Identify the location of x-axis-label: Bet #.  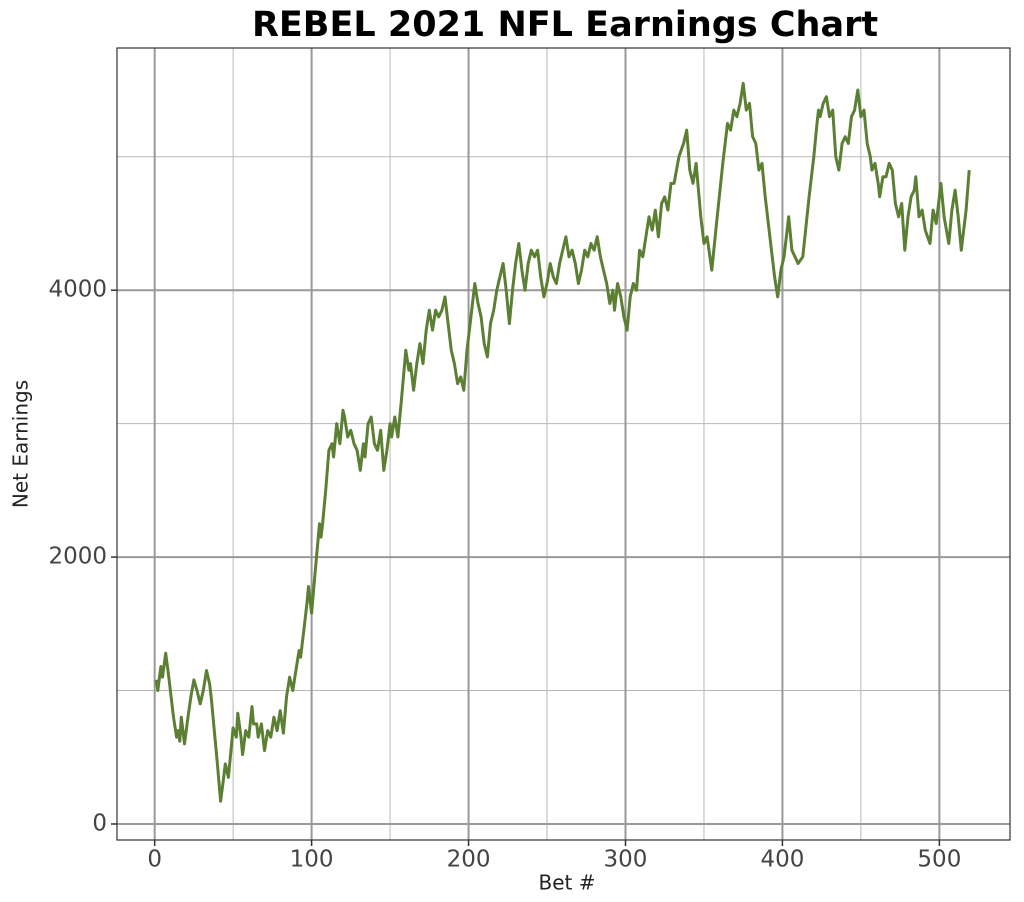
(567, 883).